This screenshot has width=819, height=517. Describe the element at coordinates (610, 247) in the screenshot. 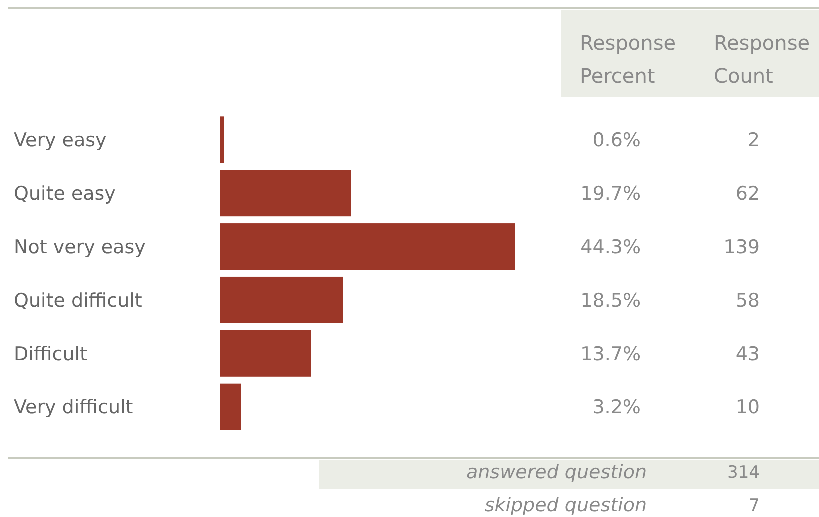

I see `data-label: 44.3%` at that location.